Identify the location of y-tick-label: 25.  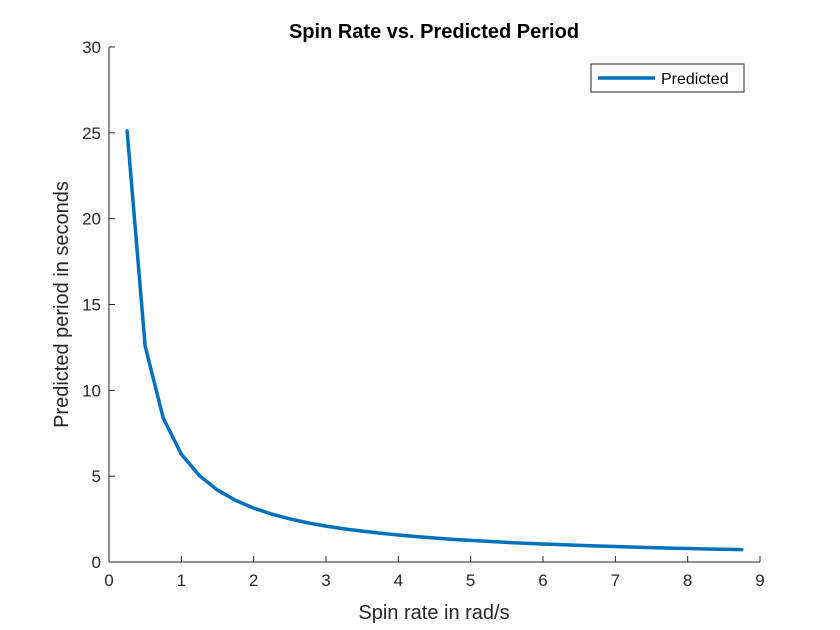
(91, 133).